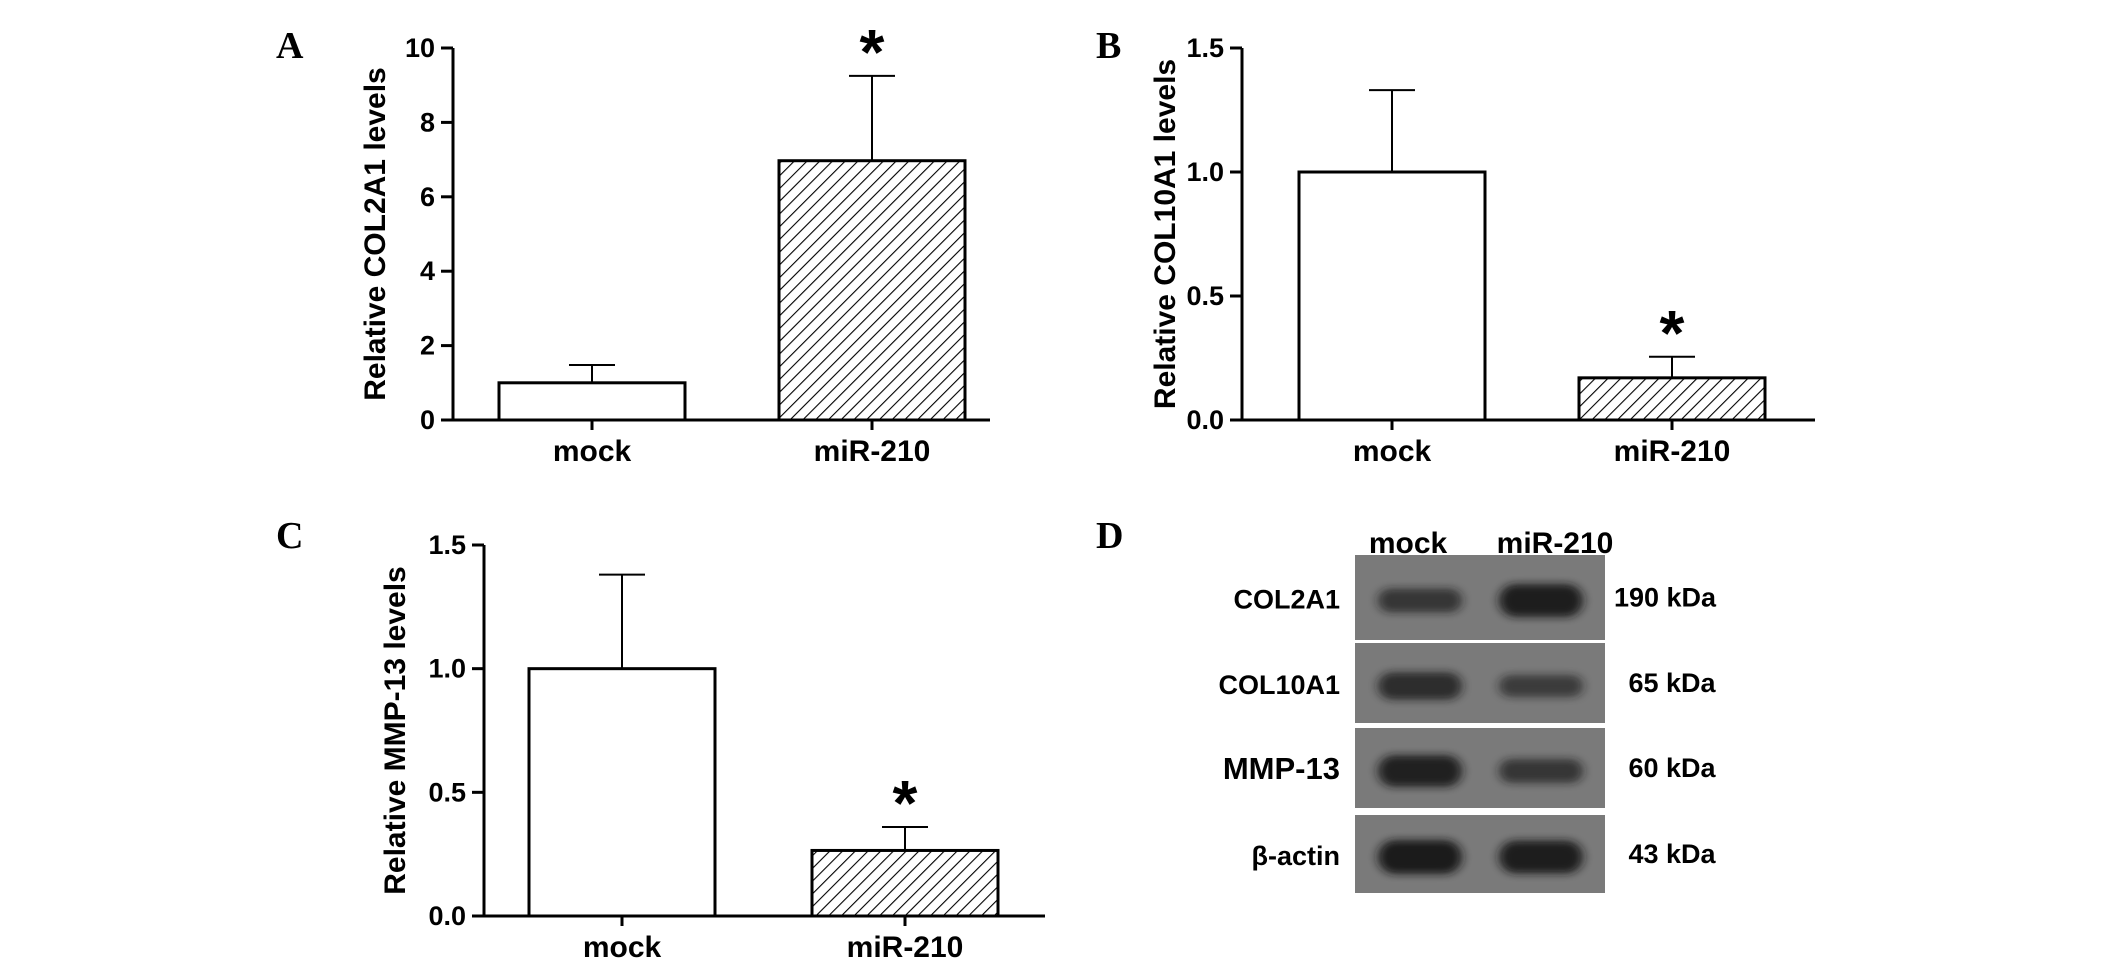 Image resolution: width=2126 pixels, height=966 pixels. What do you see at coordinates (289, 536) in the screenshot?
I see `panel-letter: C` at bounding box center [289, 536].